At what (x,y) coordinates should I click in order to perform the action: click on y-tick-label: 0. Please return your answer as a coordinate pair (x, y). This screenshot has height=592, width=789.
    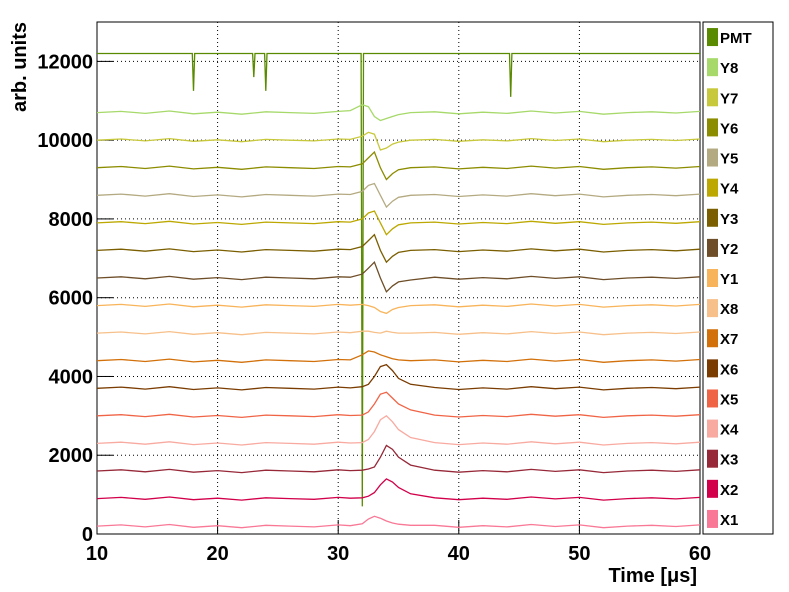
    Looking at the image, I should click on (87, 535).